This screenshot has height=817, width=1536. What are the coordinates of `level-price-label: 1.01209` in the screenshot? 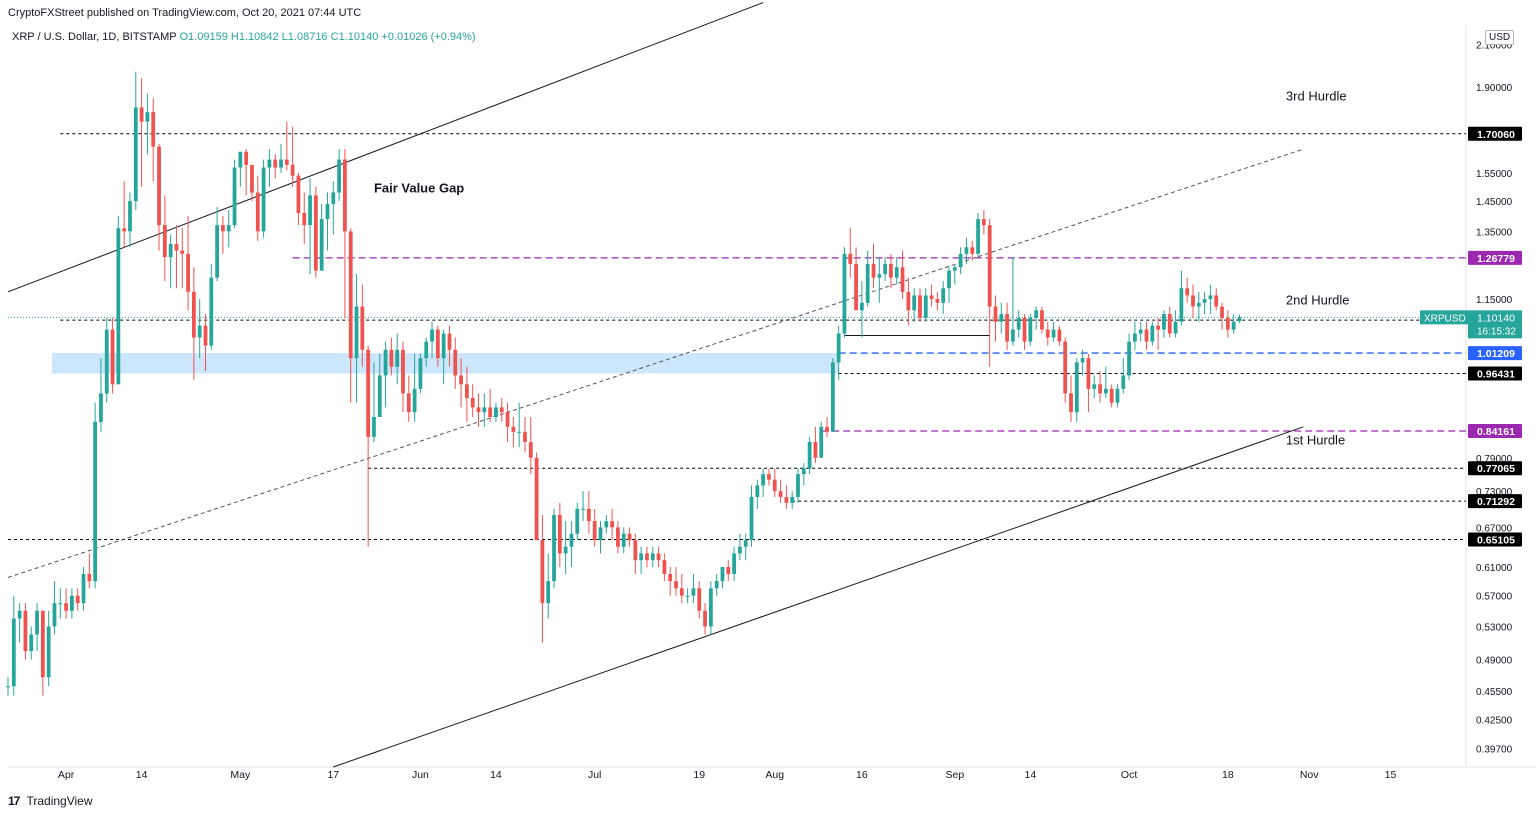 It's located at (1496, 354).